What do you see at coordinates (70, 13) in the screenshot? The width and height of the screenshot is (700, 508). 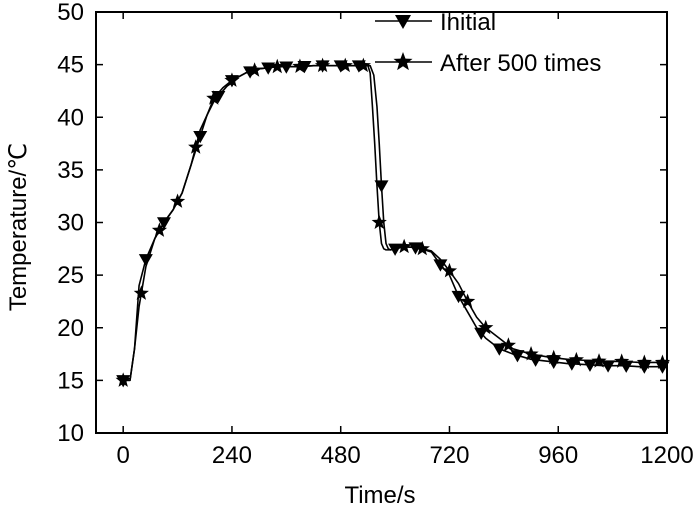 I see `y-tick-label: 50` at bounding box center [70, 13].